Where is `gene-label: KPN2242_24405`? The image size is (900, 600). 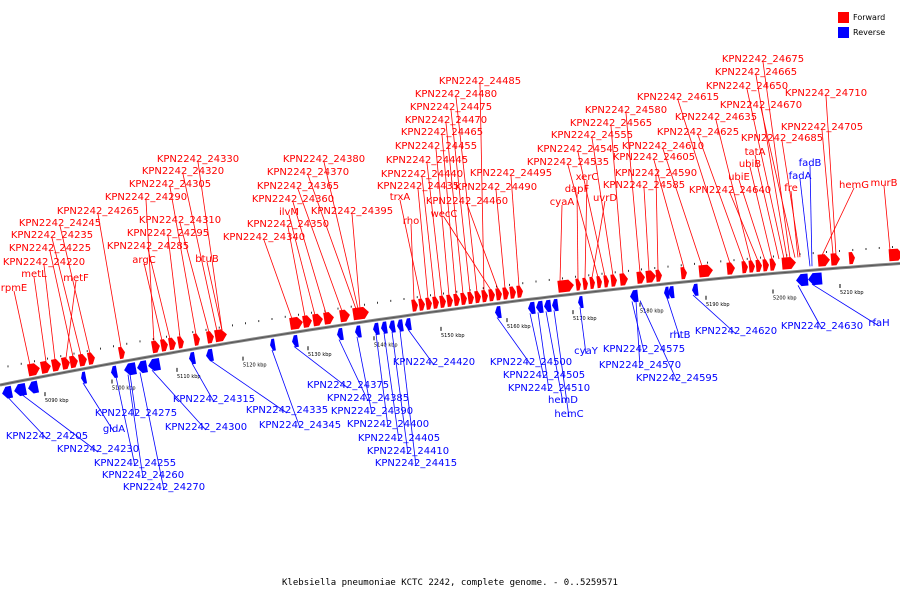 gene-label: KPN2242_24405 is located at coordinates (399, 438).